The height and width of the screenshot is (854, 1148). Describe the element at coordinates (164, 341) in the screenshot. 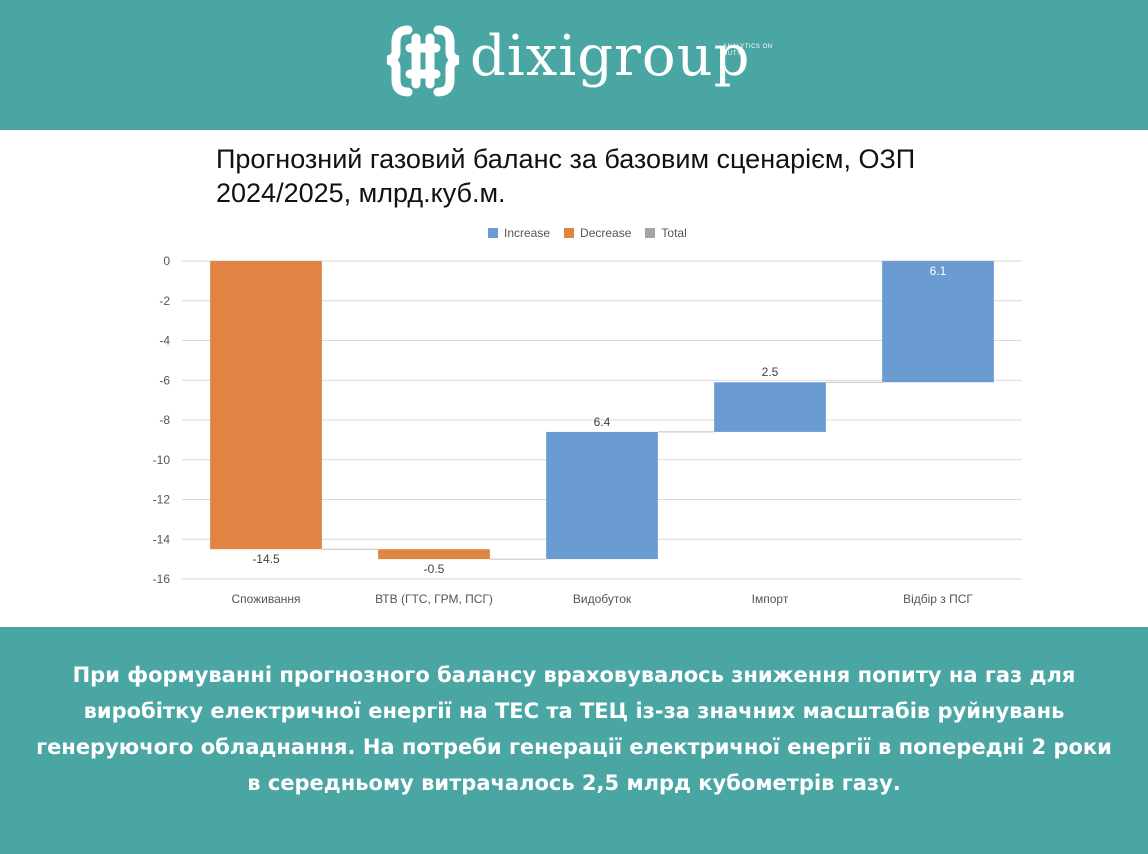

I see `y-tick-label: -4` at that location.